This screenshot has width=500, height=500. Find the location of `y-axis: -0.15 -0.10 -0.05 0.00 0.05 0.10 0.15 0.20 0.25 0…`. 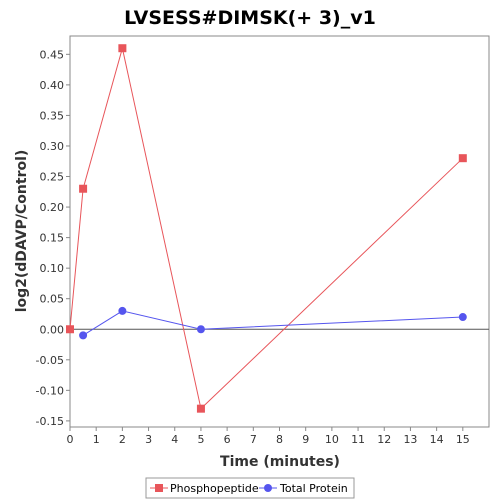

y-axis: -0.15 -0.10 -0.05 0.00 0.05 0.10 0.15 0.20 0.25 0… is located at coordinates (53, 238).